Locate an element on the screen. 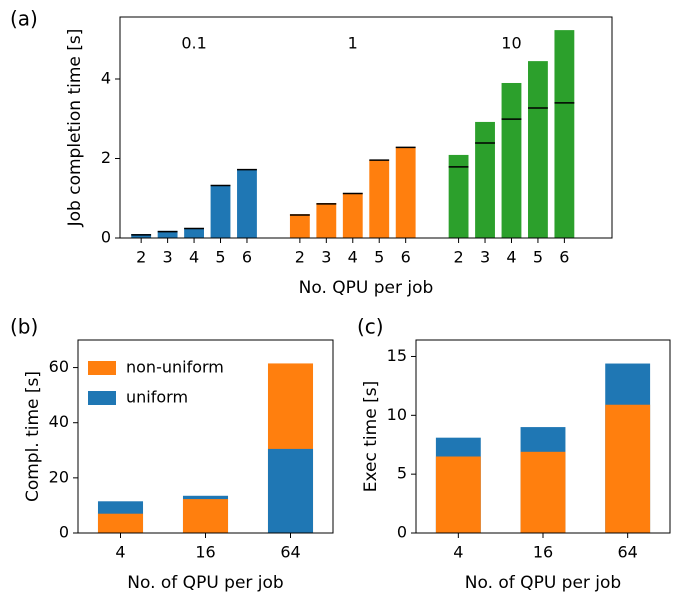 This screenshot has width=687, height=603. legend-label: uniform is located at coordinates (157, 397).